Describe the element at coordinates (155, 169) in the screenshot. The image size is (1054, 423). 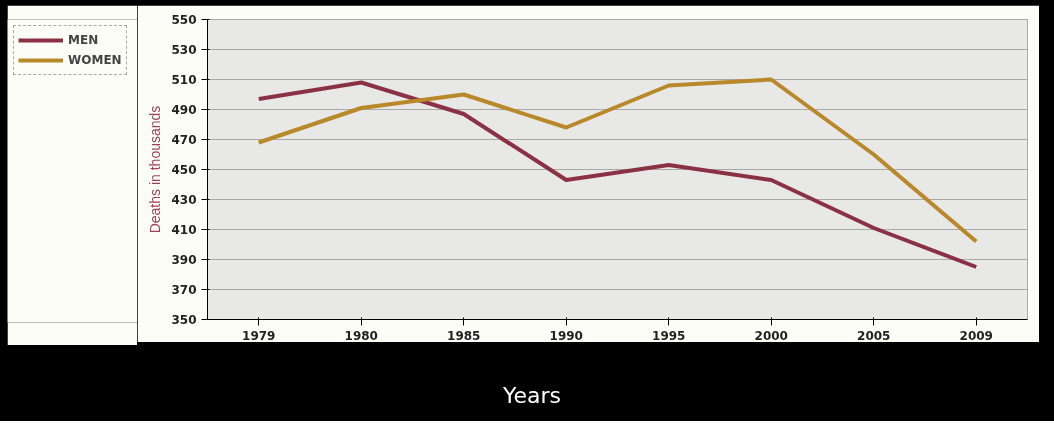
I see `y-axis-title: Deaths in thousands` at that location.